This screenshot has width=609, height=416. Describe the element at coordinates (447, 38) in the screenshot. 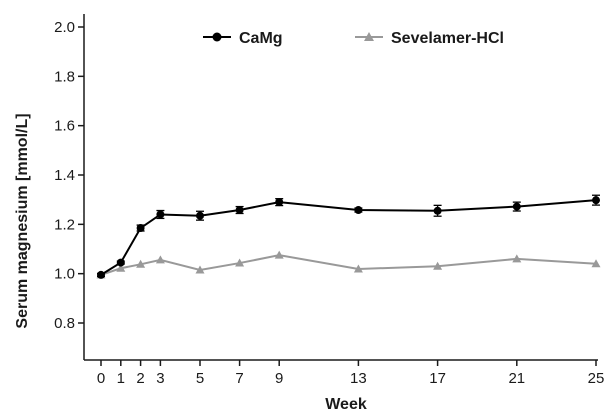

I see `legend-label-sevelamer: Sevelamer-HCl` at that location.